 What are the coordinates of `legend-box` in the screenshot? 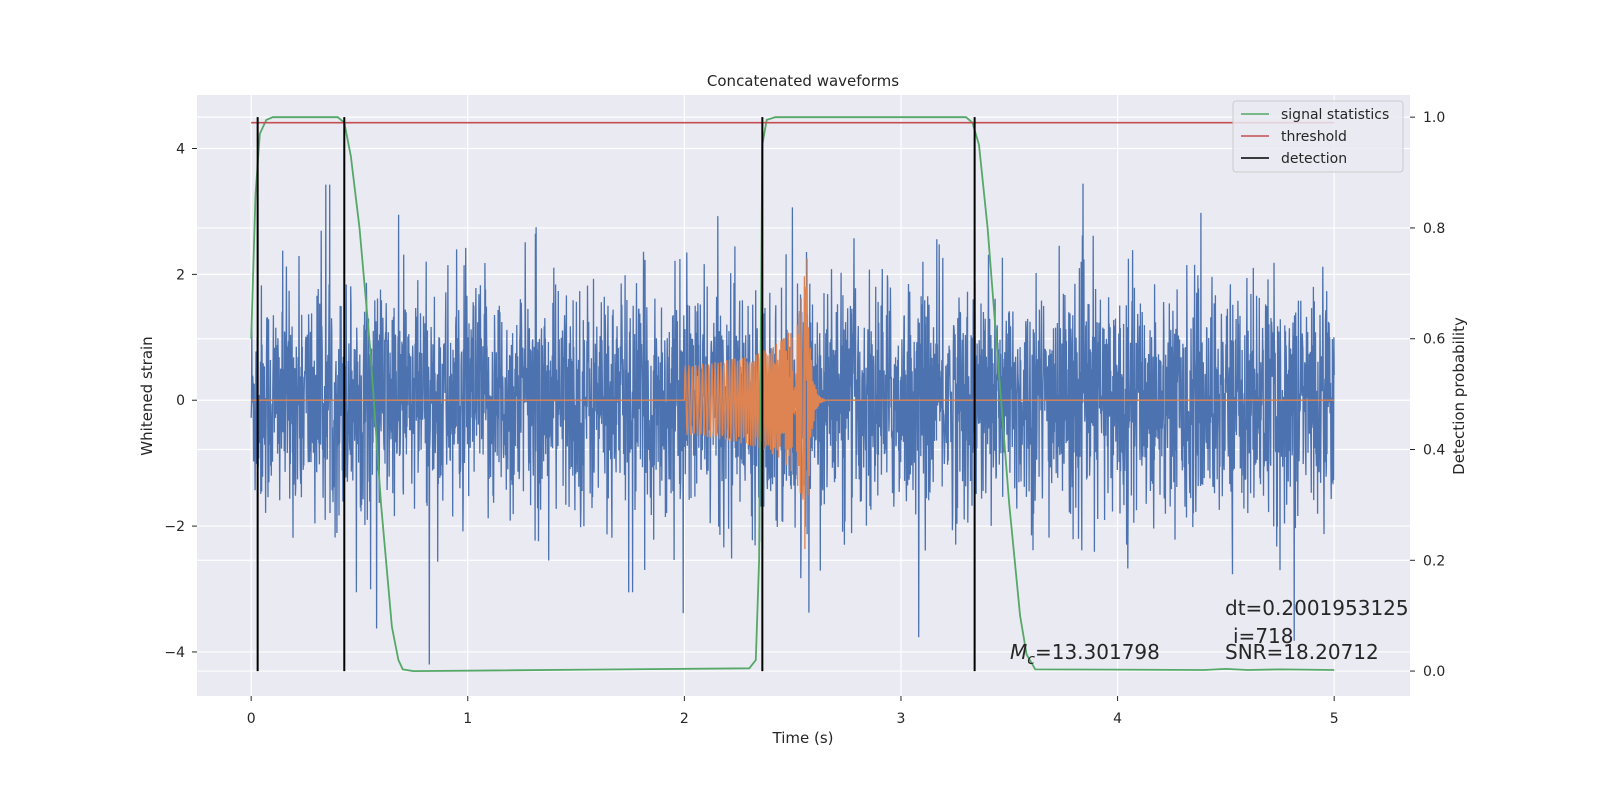 It's located at (1318, 136).